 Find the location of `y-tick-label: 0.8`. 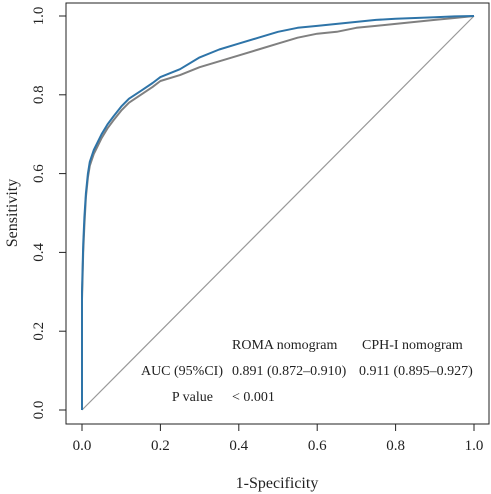

y-tick-label: 0.8 is located at coordinates (39, 94).